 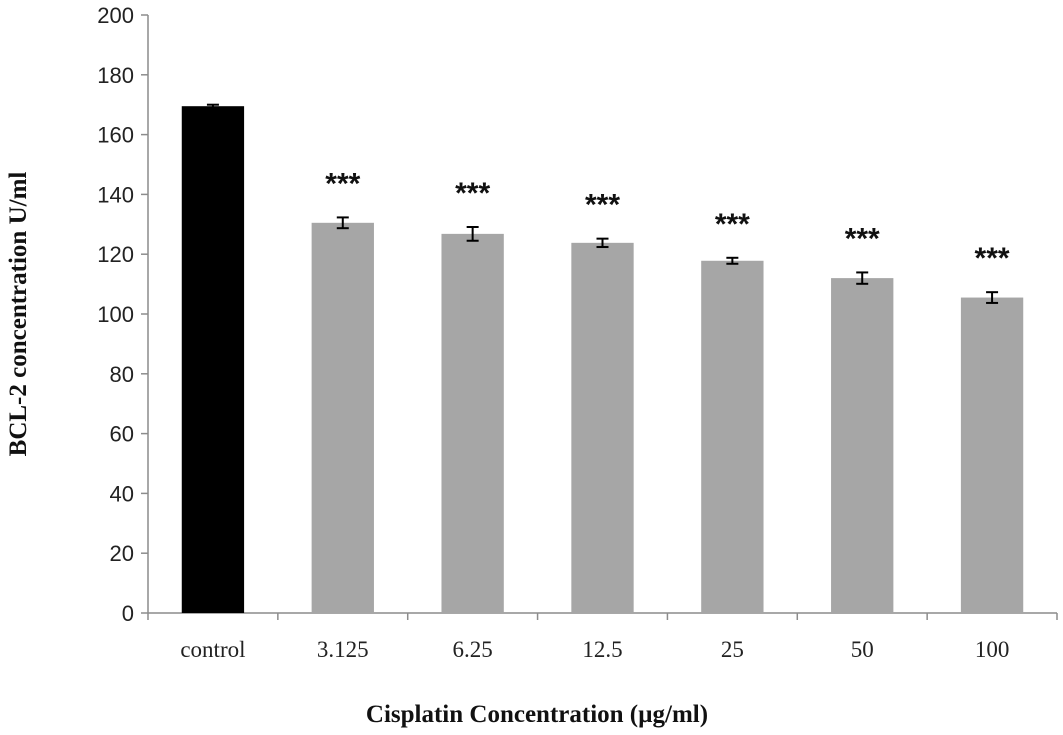 What do you see at coordinates (992, 649) in the screenshot?
I see `x-tick-label: 100` at bounding box center [992, 649].